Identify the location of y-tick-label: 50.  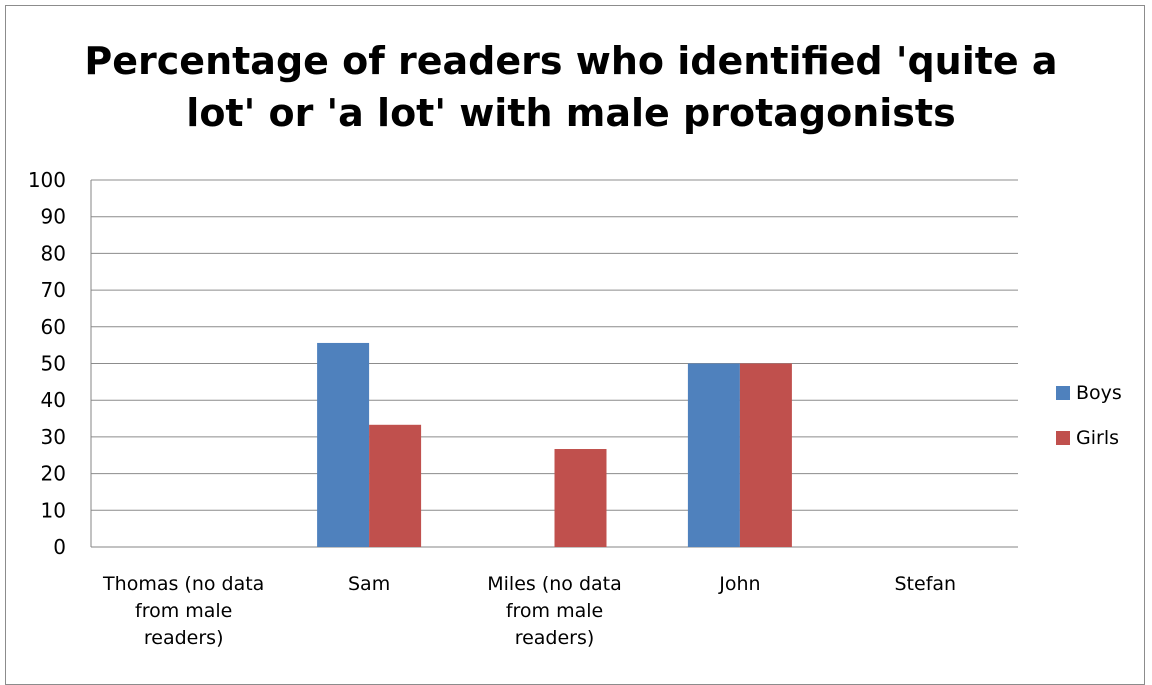
(53, 364).